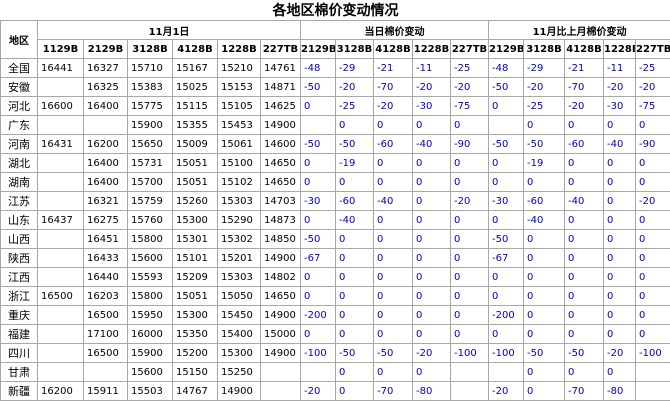  Describe the element at coordinates (19, 296) in the screenshot. I see `region: 浙江` at that location.